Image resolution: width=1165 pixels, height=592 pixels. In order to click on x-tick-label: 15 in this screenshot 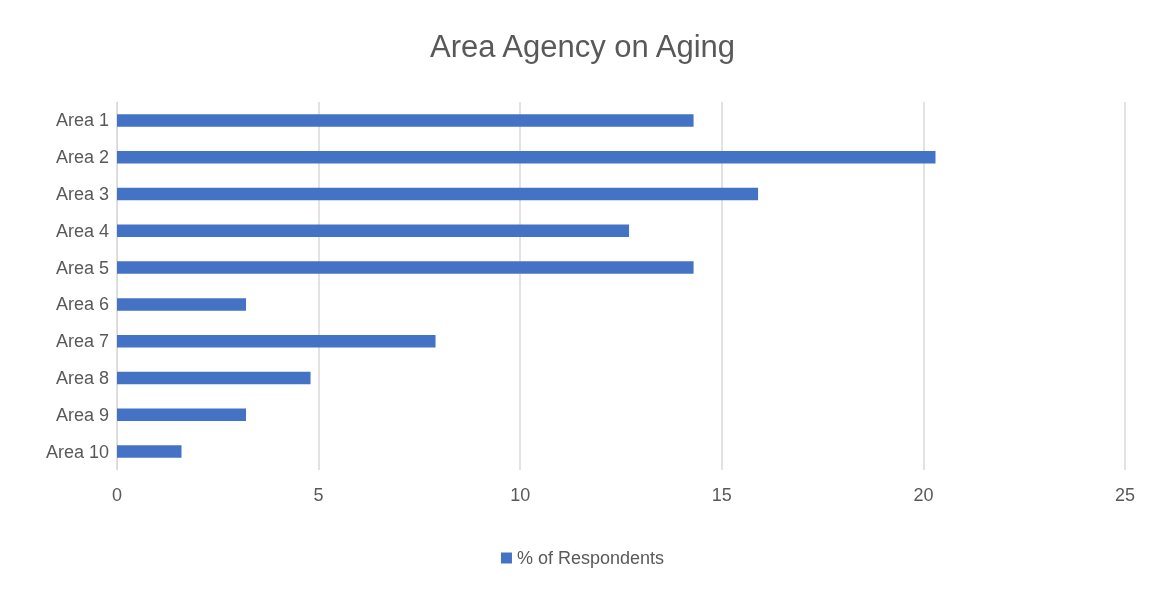, I will do `click(721, 495)`.